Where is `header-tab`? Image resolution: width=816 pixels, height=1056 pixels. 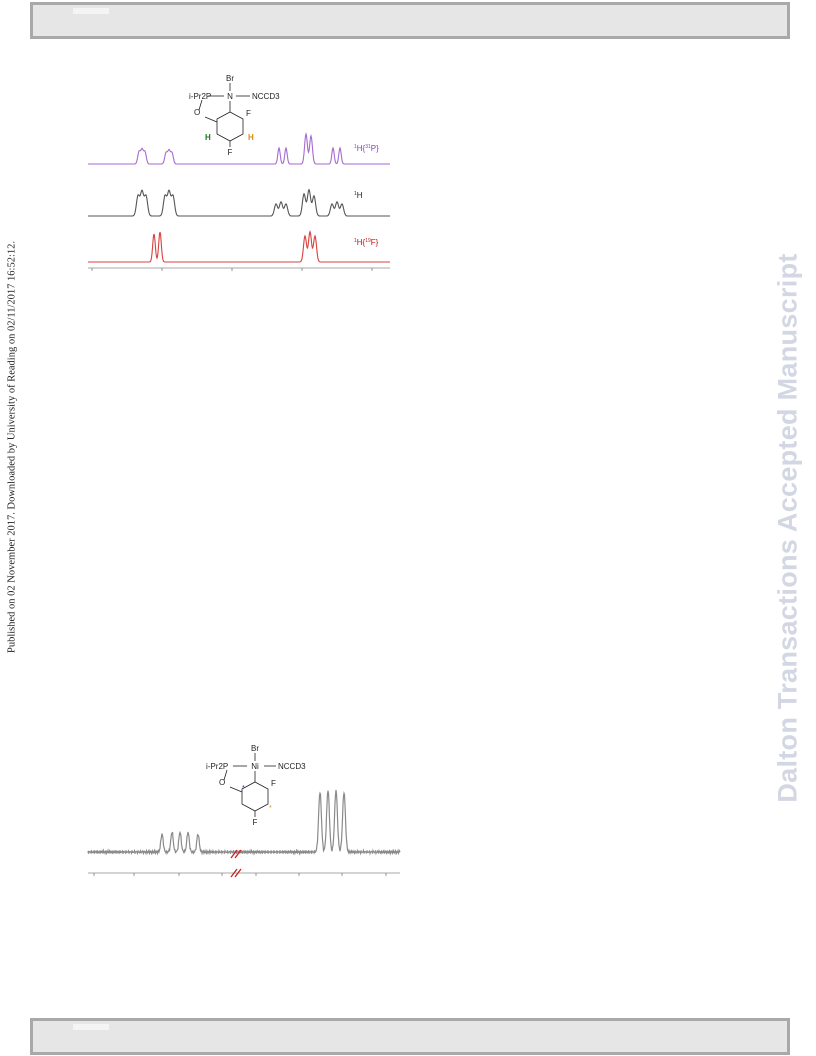
header-tab is located at coordinates (91, 11).